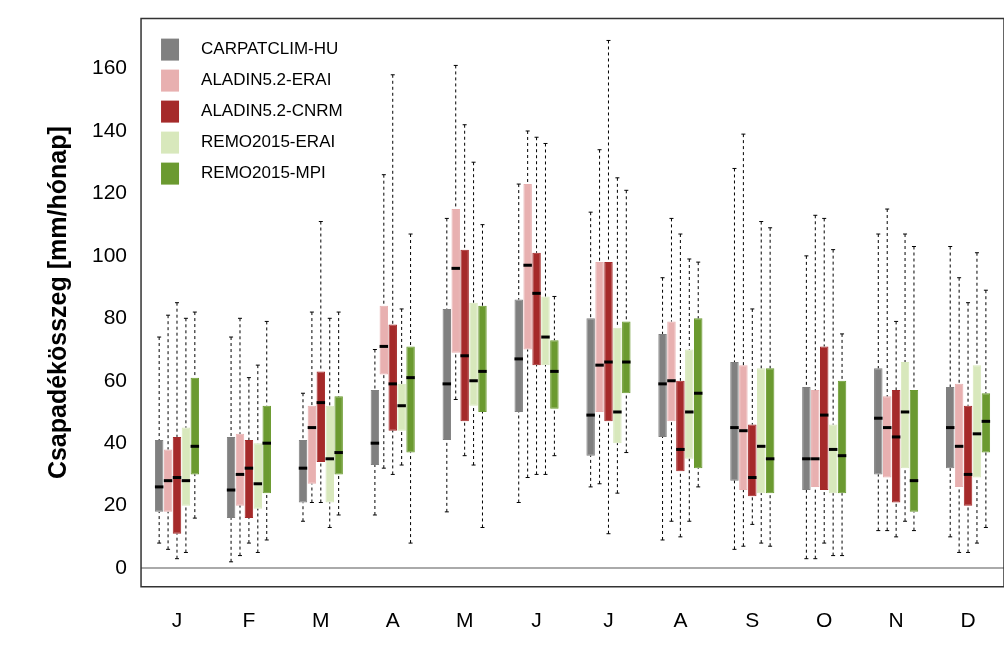 The width and height of the screenshot is (1004, 662). What do you see at coordinates (115, 441) in the screenshot?
I see `y-tick-label: 40` at bounding box center [115, 441].